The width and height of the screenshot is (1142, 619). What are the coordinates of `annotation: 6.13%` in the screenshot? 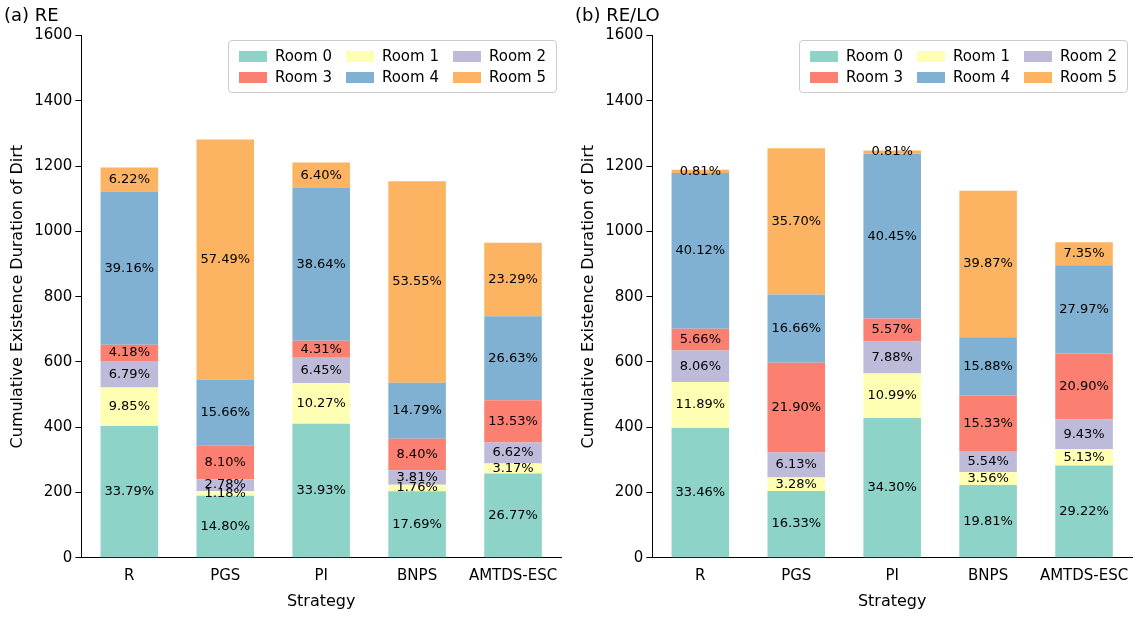 It's located at (796, 464).